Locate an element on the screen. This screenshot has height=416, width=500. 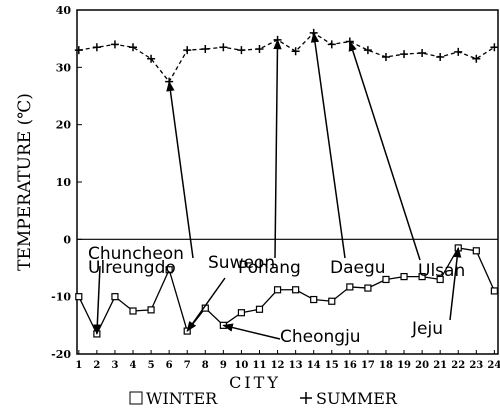
y-tick-label: 40 is located at coordinates (64, 10).